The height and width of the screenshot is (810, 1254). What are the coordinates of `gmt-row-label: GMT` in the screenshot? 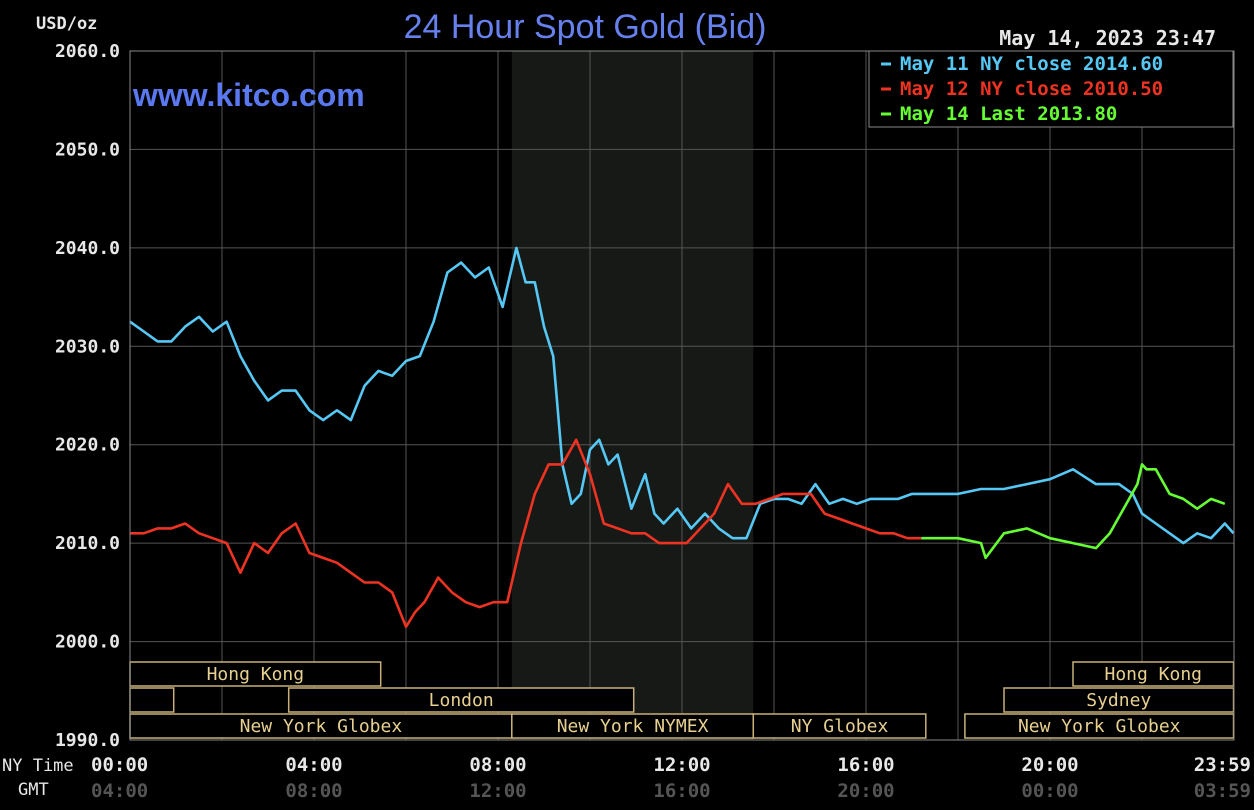 It's located at (33, 790).